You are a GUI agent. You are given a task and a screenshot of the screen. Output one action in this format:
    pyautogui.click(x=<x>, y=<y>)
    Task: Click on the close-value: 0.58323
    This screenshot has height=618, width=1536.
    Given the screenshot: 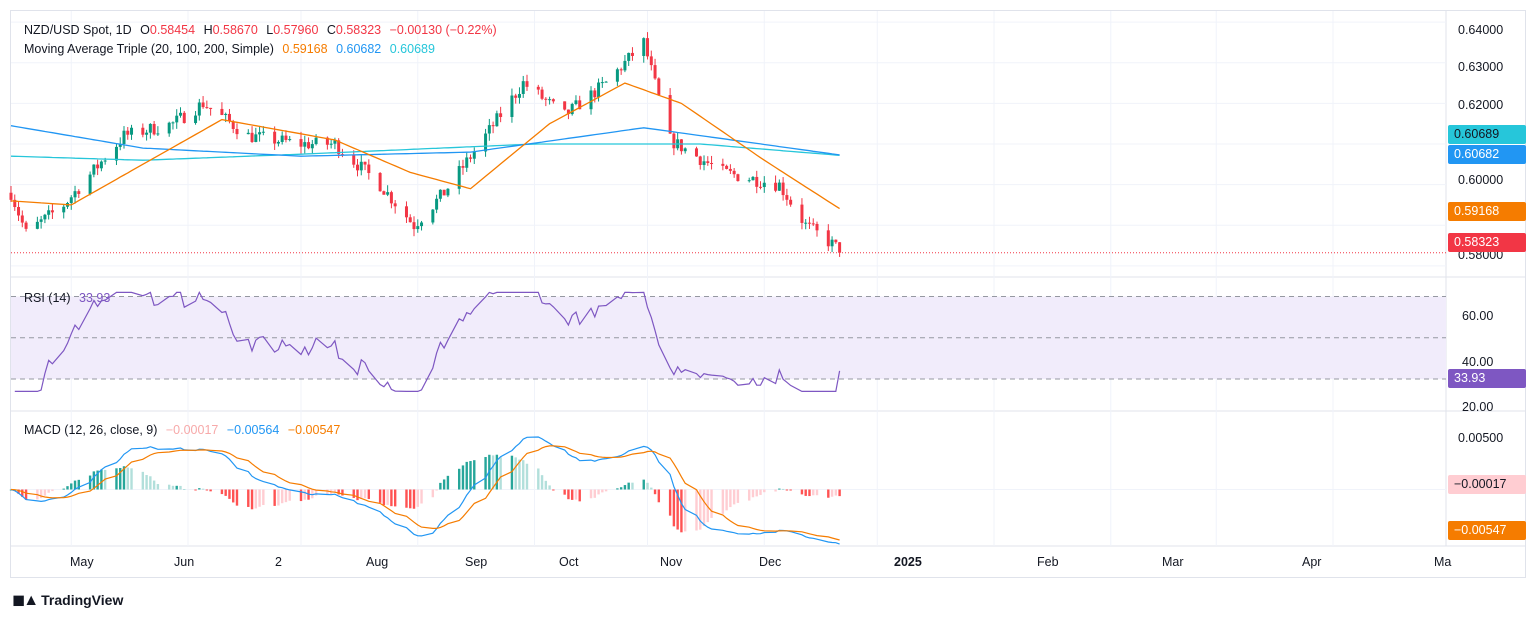 What is the action you would take?
    pyautogui.click(x=358, y=30)
    